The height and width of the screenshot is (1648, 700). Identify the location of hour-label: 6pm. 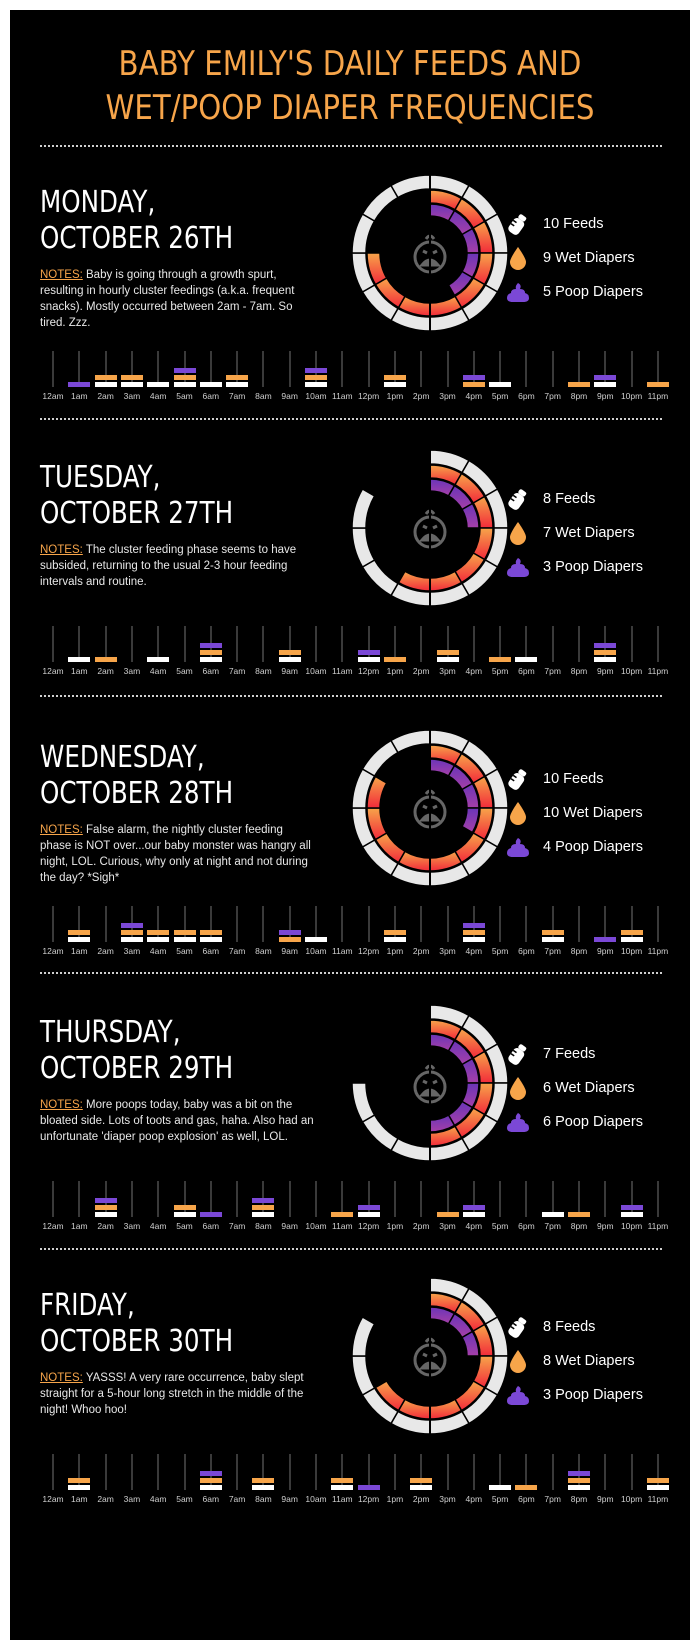
(526, 1499).